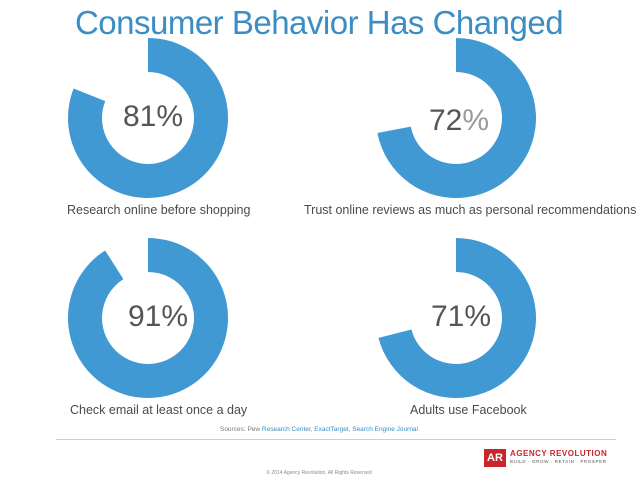 The width and height of the screenshot is (638, 479). Describe the element at coordinates (158, 316) in the screenshot. I see `donut-3-percent: 91%` at that location.